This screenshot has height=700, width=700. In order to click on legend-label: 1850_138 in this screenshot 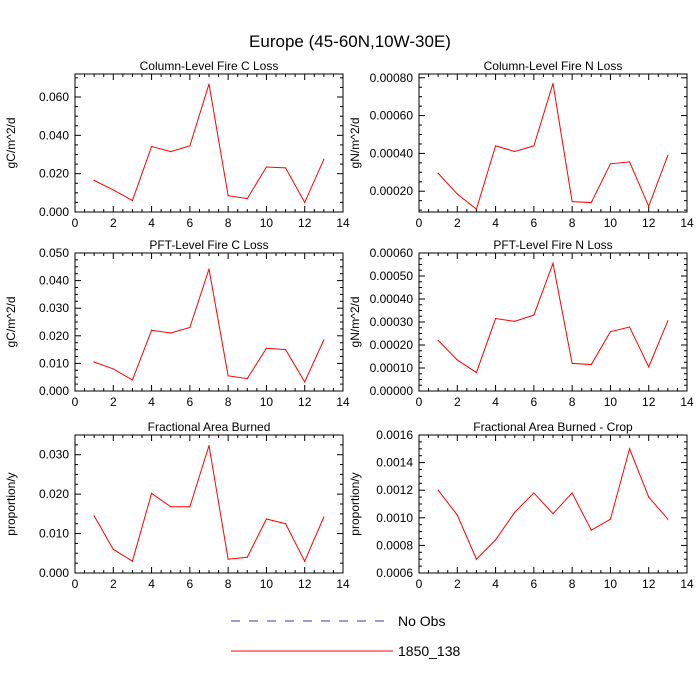, I will do `click(429, 651)`.